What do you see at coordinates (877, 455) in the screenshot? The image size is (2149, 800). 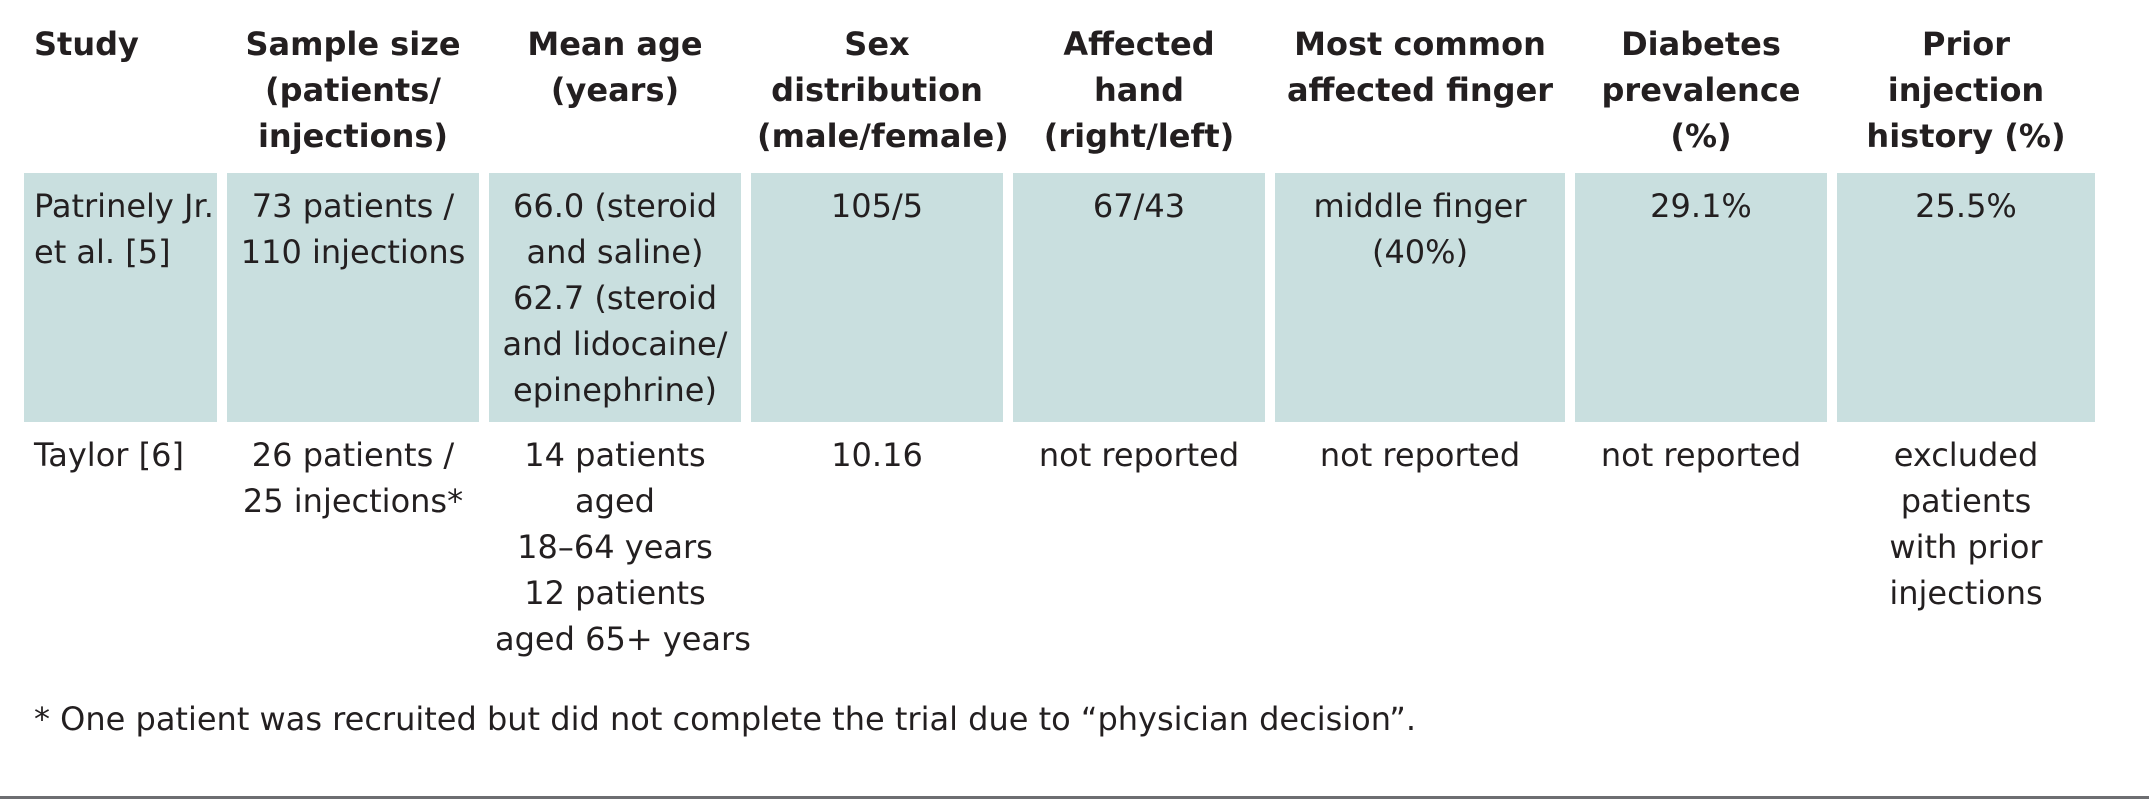 I see `cell-sex-distribution: 10.16` at bounding box center [877, 455].